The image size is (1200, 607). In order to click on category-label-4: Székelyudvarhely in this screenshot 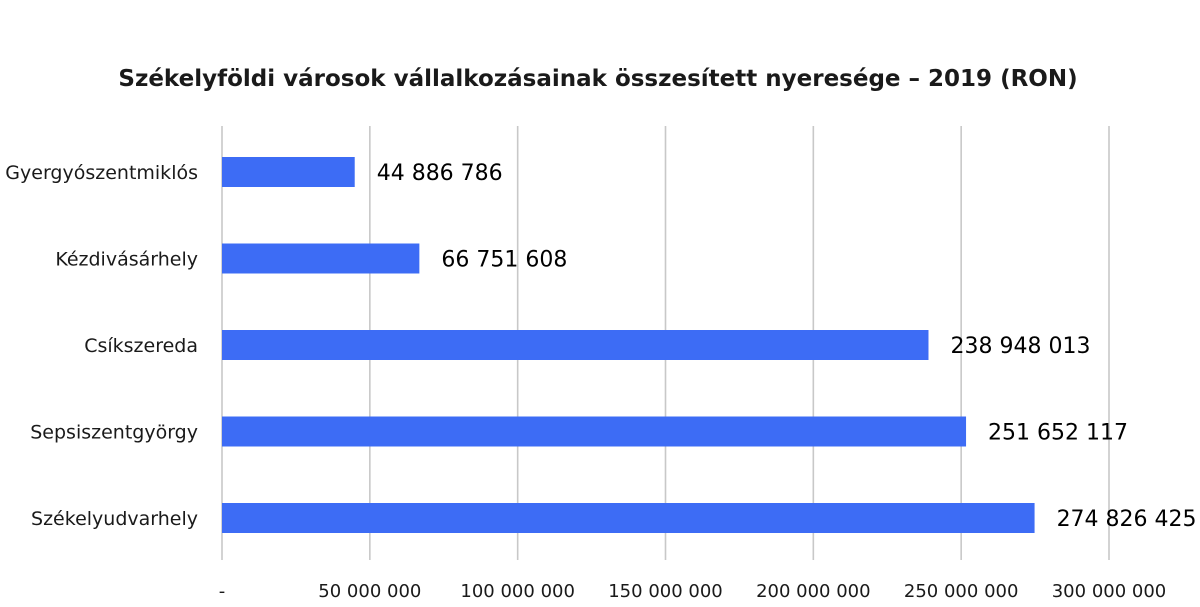, I will do `click(114, 519)`.